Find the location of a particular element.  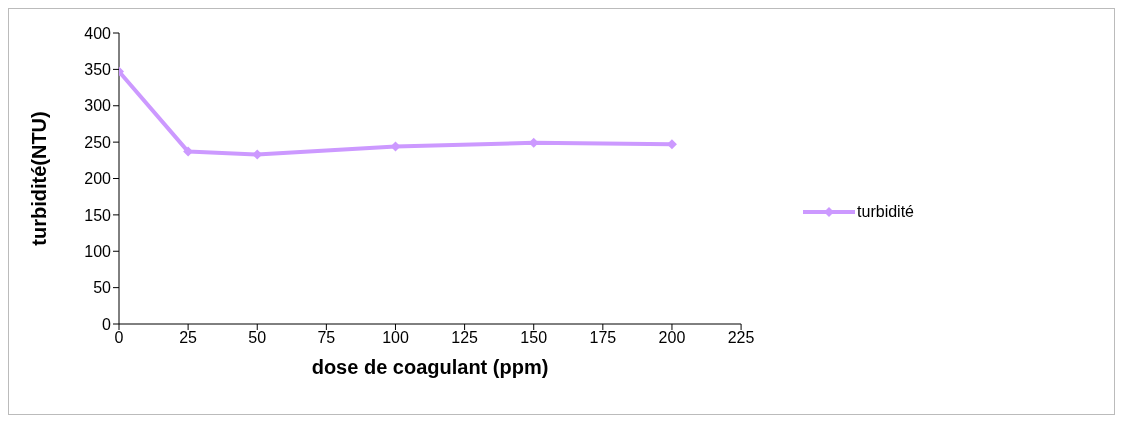

y-tick-label: 200 is located at coordinates (98, 179).